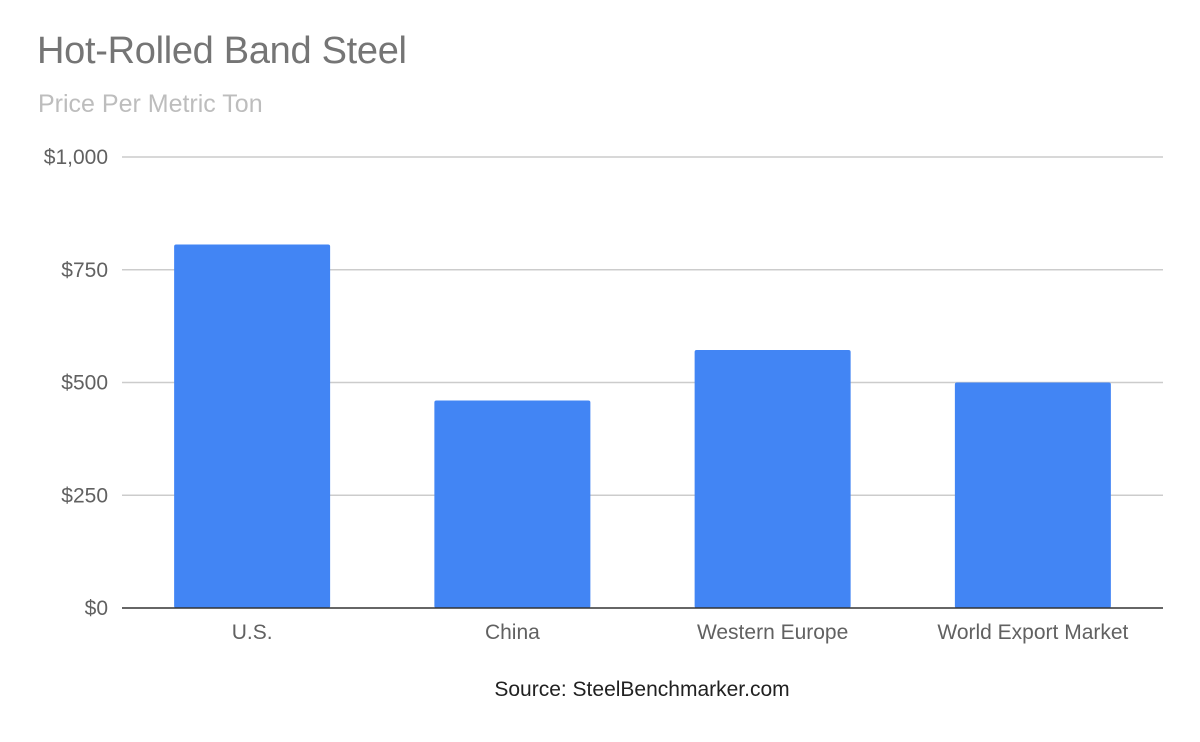  Describe the element at coordinates (96, 608) in the screenshot. I see `y-tick-label: $0` at that location.